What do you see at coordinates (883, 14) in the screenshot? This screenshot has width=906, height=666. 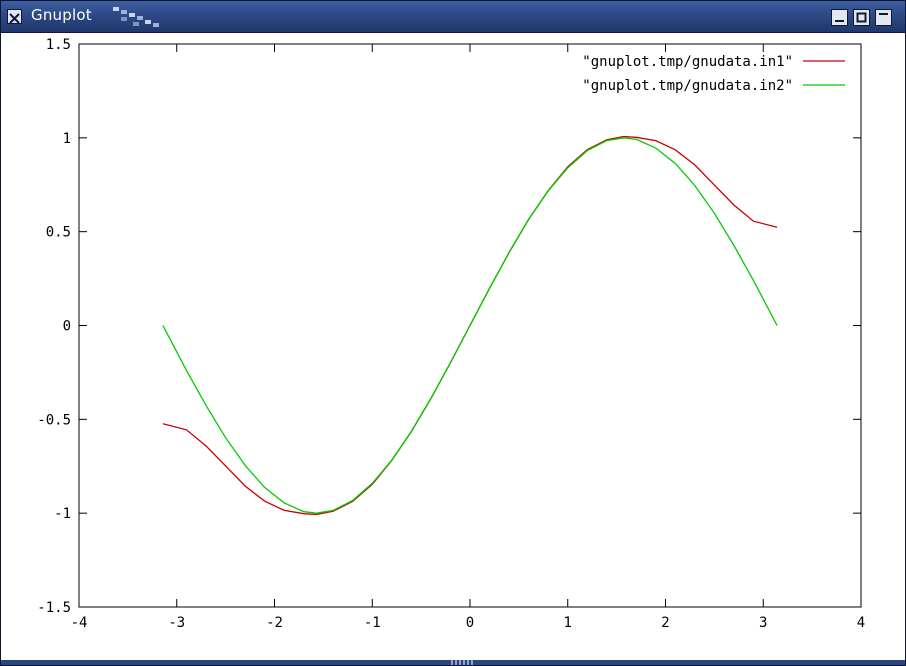 I see `shade-icon` at bounding box center [883, 14].